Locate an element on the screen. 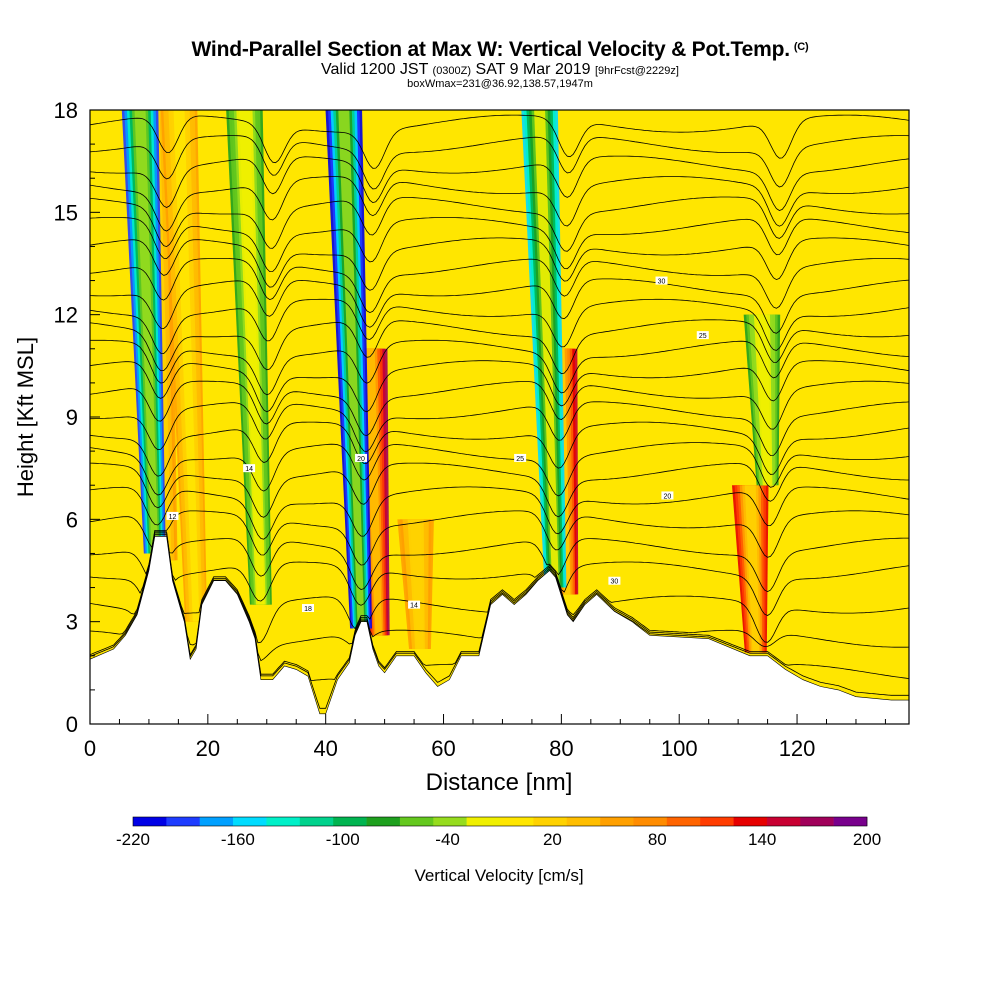  y-tick-label: 3 is located at coordinates (72, 622).